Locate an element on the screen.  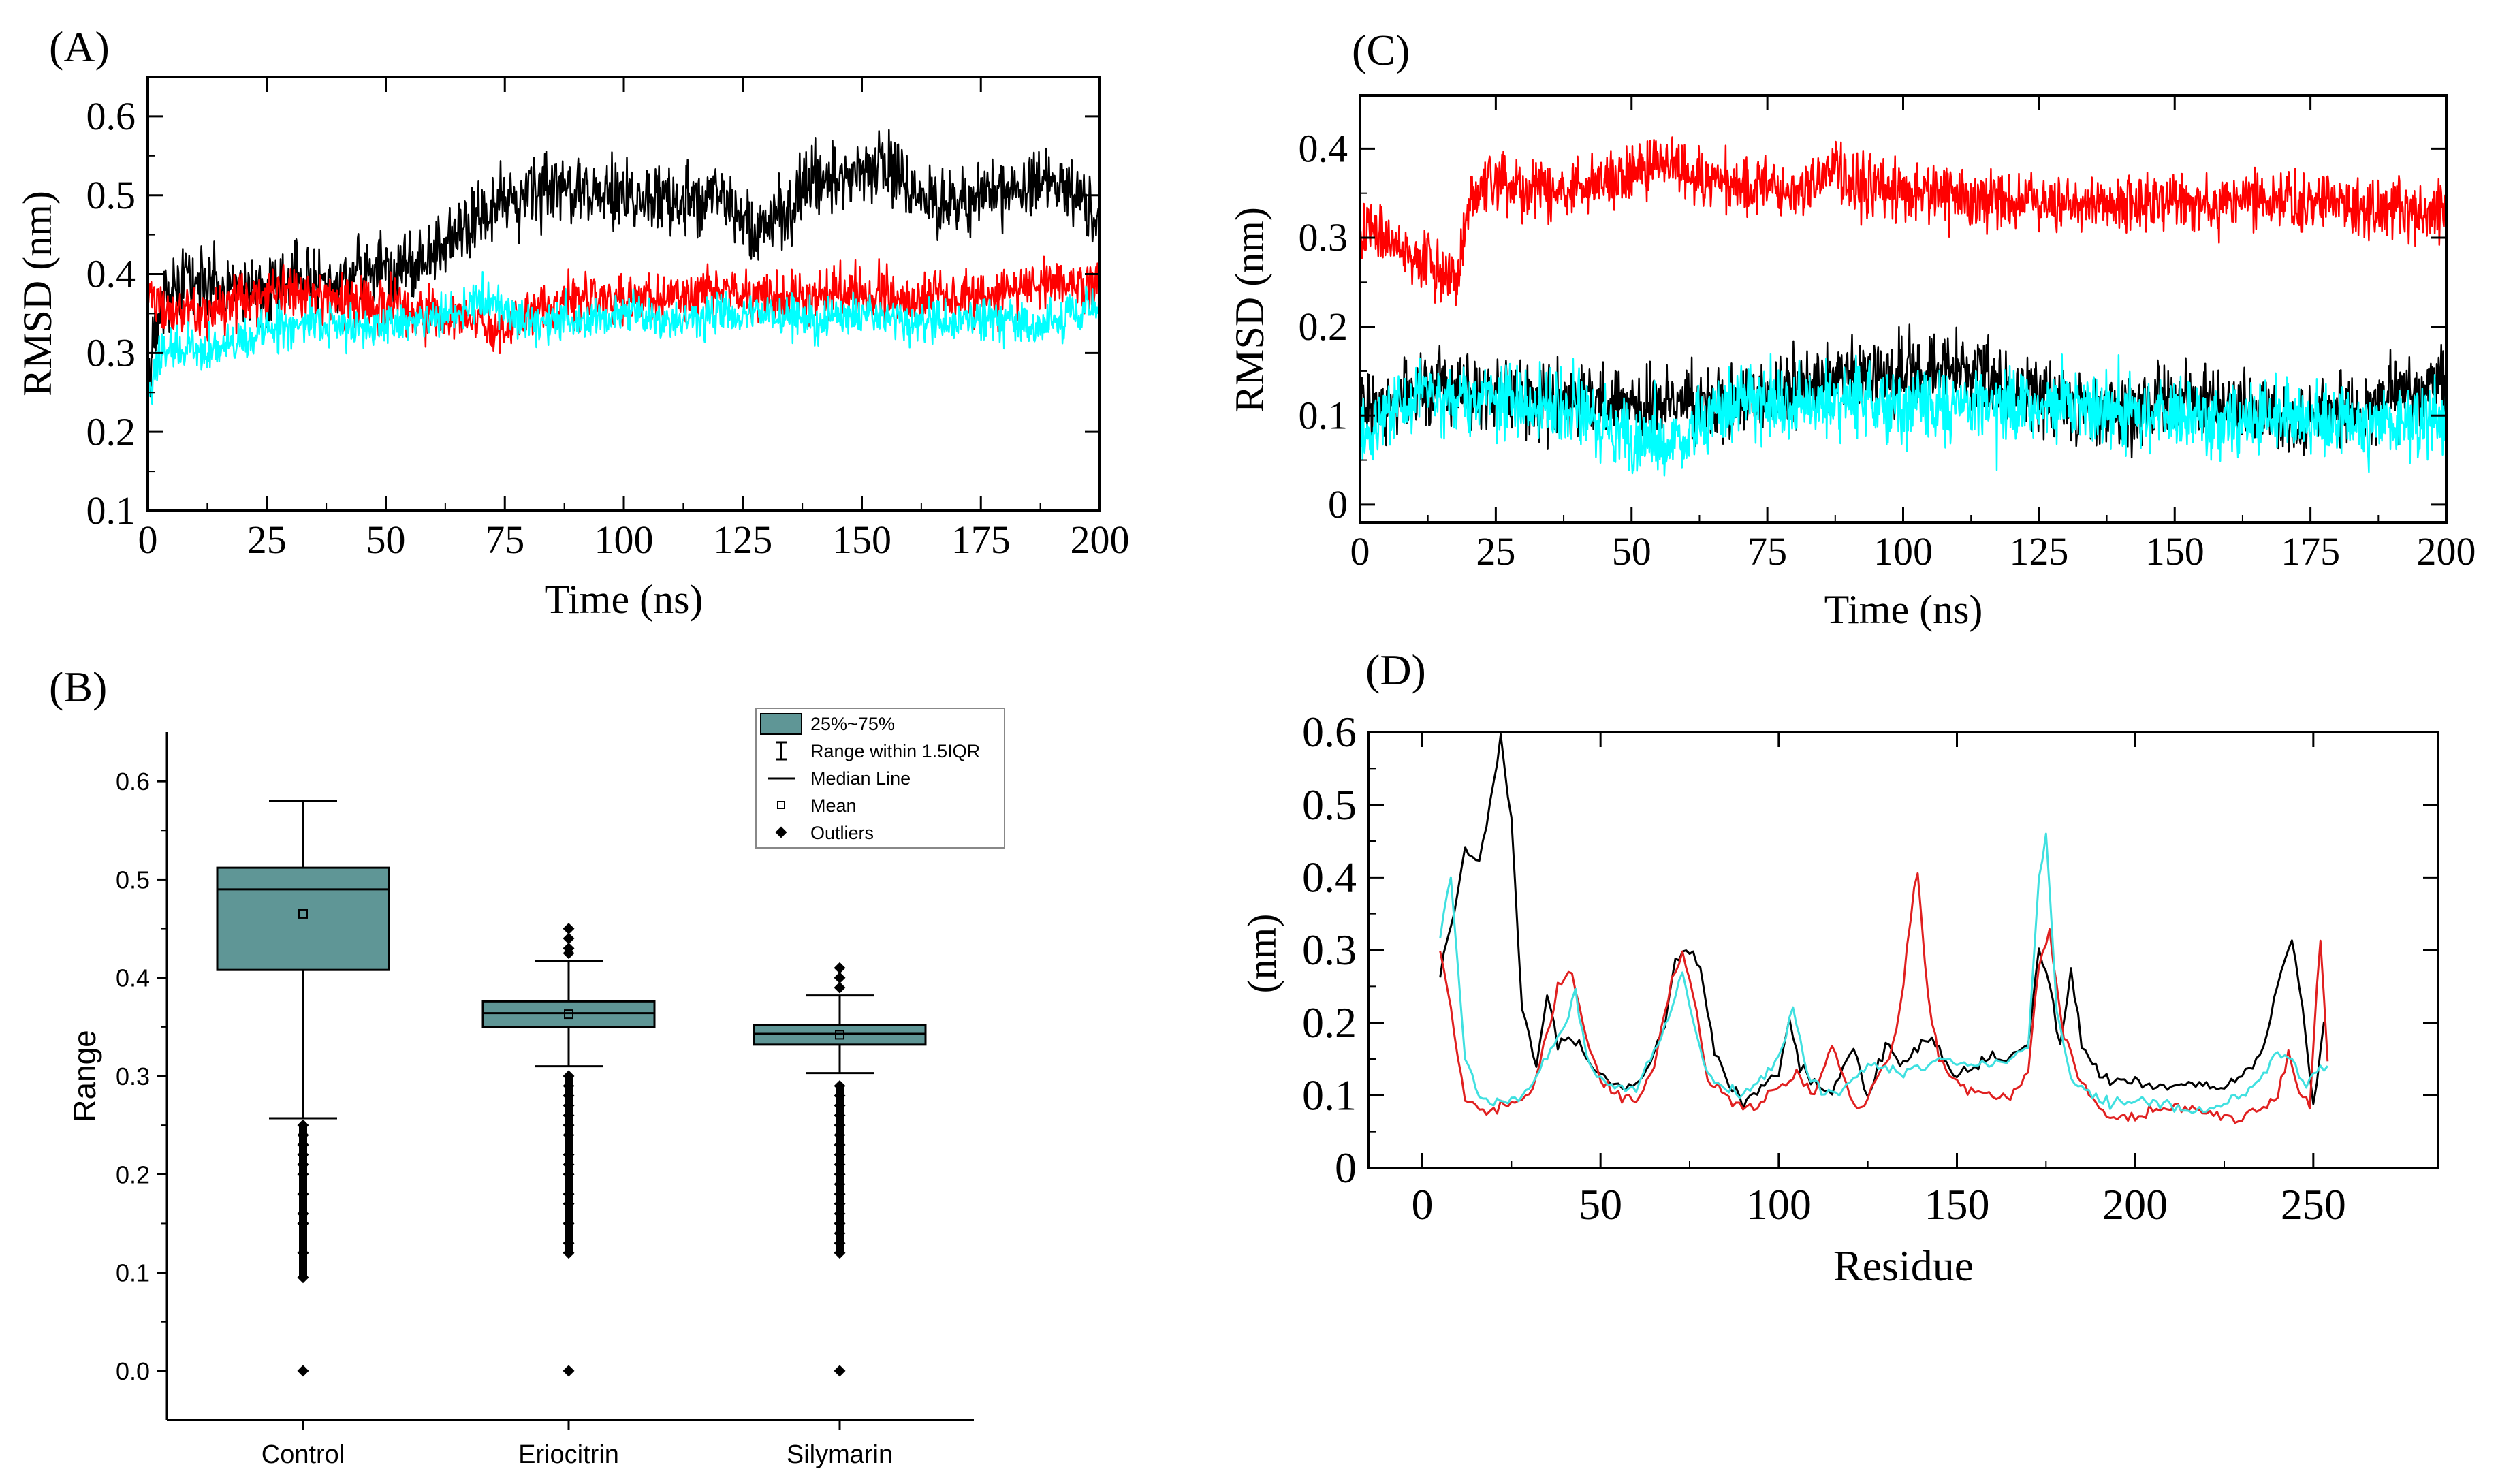
category-label: Control is located at coordinates (303, 1454).